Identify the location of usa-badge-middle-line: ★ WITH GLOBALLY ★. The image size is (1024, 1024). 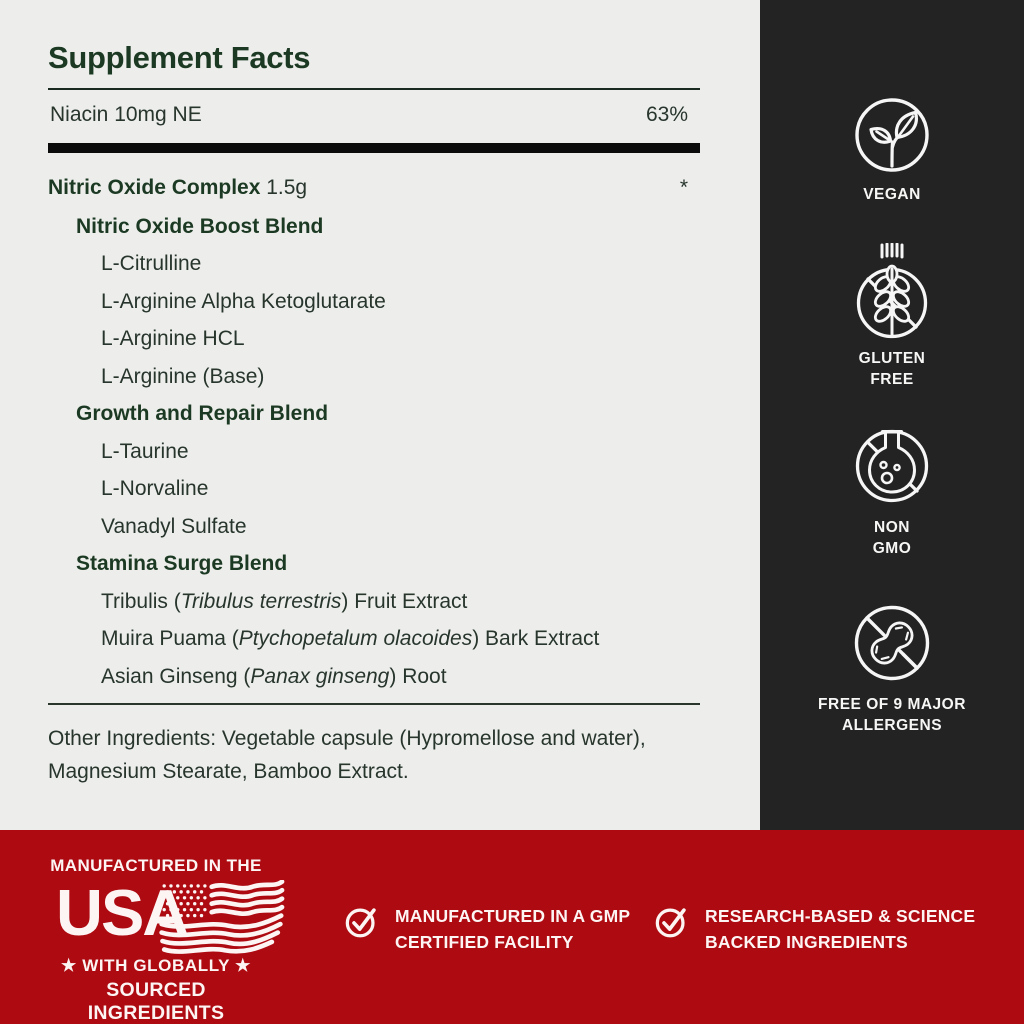
(156, 965).